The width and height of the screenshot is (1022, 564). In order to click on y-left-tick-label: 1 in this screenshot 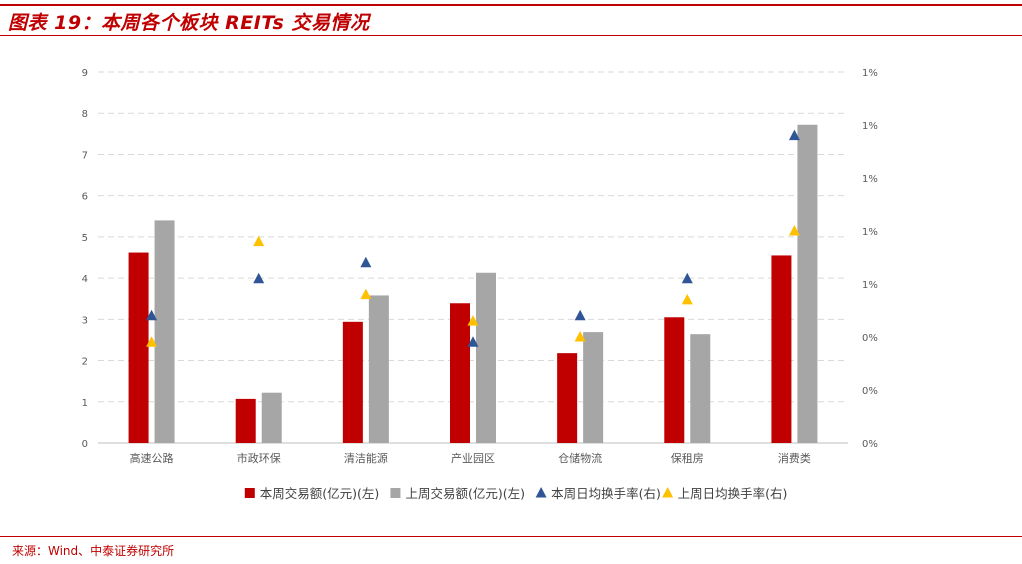, I will do `click(85, 403)`.